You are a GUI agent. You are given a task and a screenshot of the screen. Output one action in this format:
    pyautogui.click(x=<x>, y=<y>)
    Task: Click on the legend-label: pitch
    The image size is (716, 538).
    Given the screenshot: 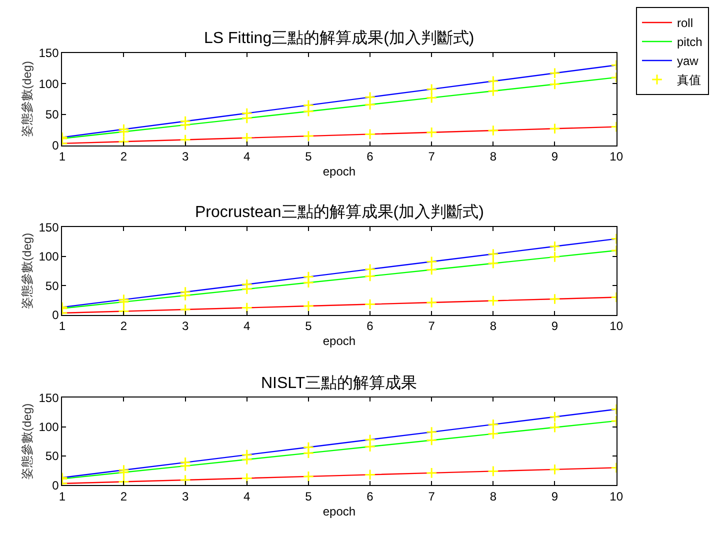 What is the action you would take?
    pyautogui.click(x=689, y=42)
    